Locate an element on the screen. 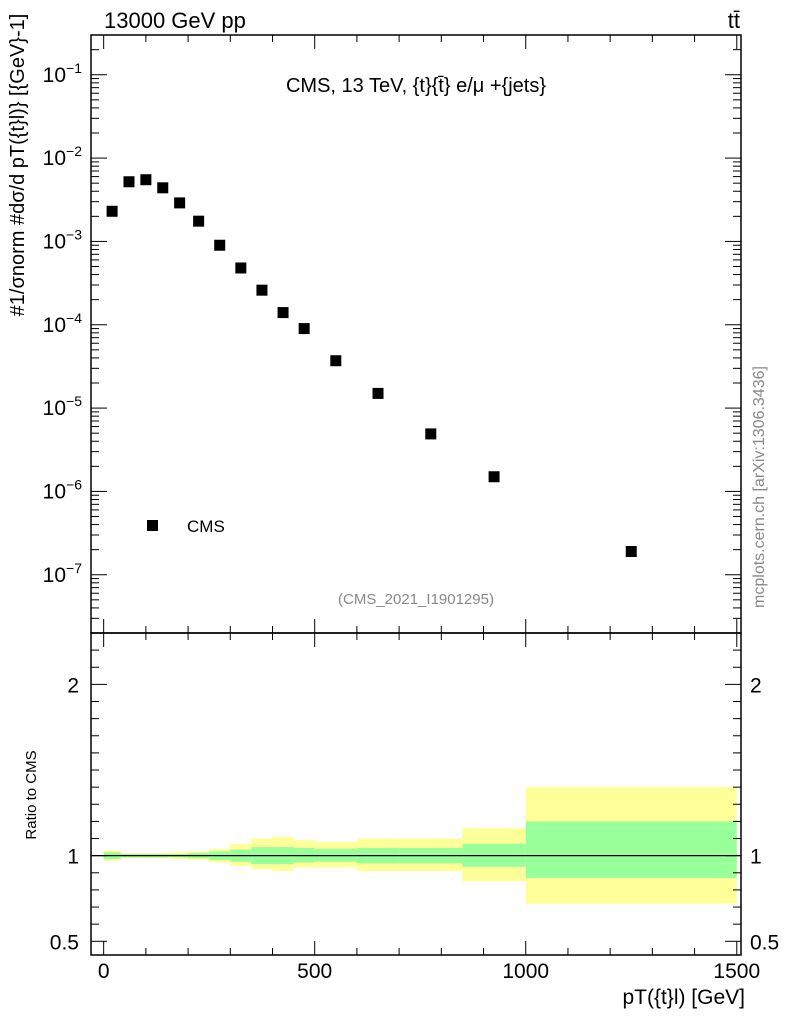 This screenshot has width=786, height=1024. x-tick-labels: 0 500 1000 1500 is located at coordinates (429, 971).